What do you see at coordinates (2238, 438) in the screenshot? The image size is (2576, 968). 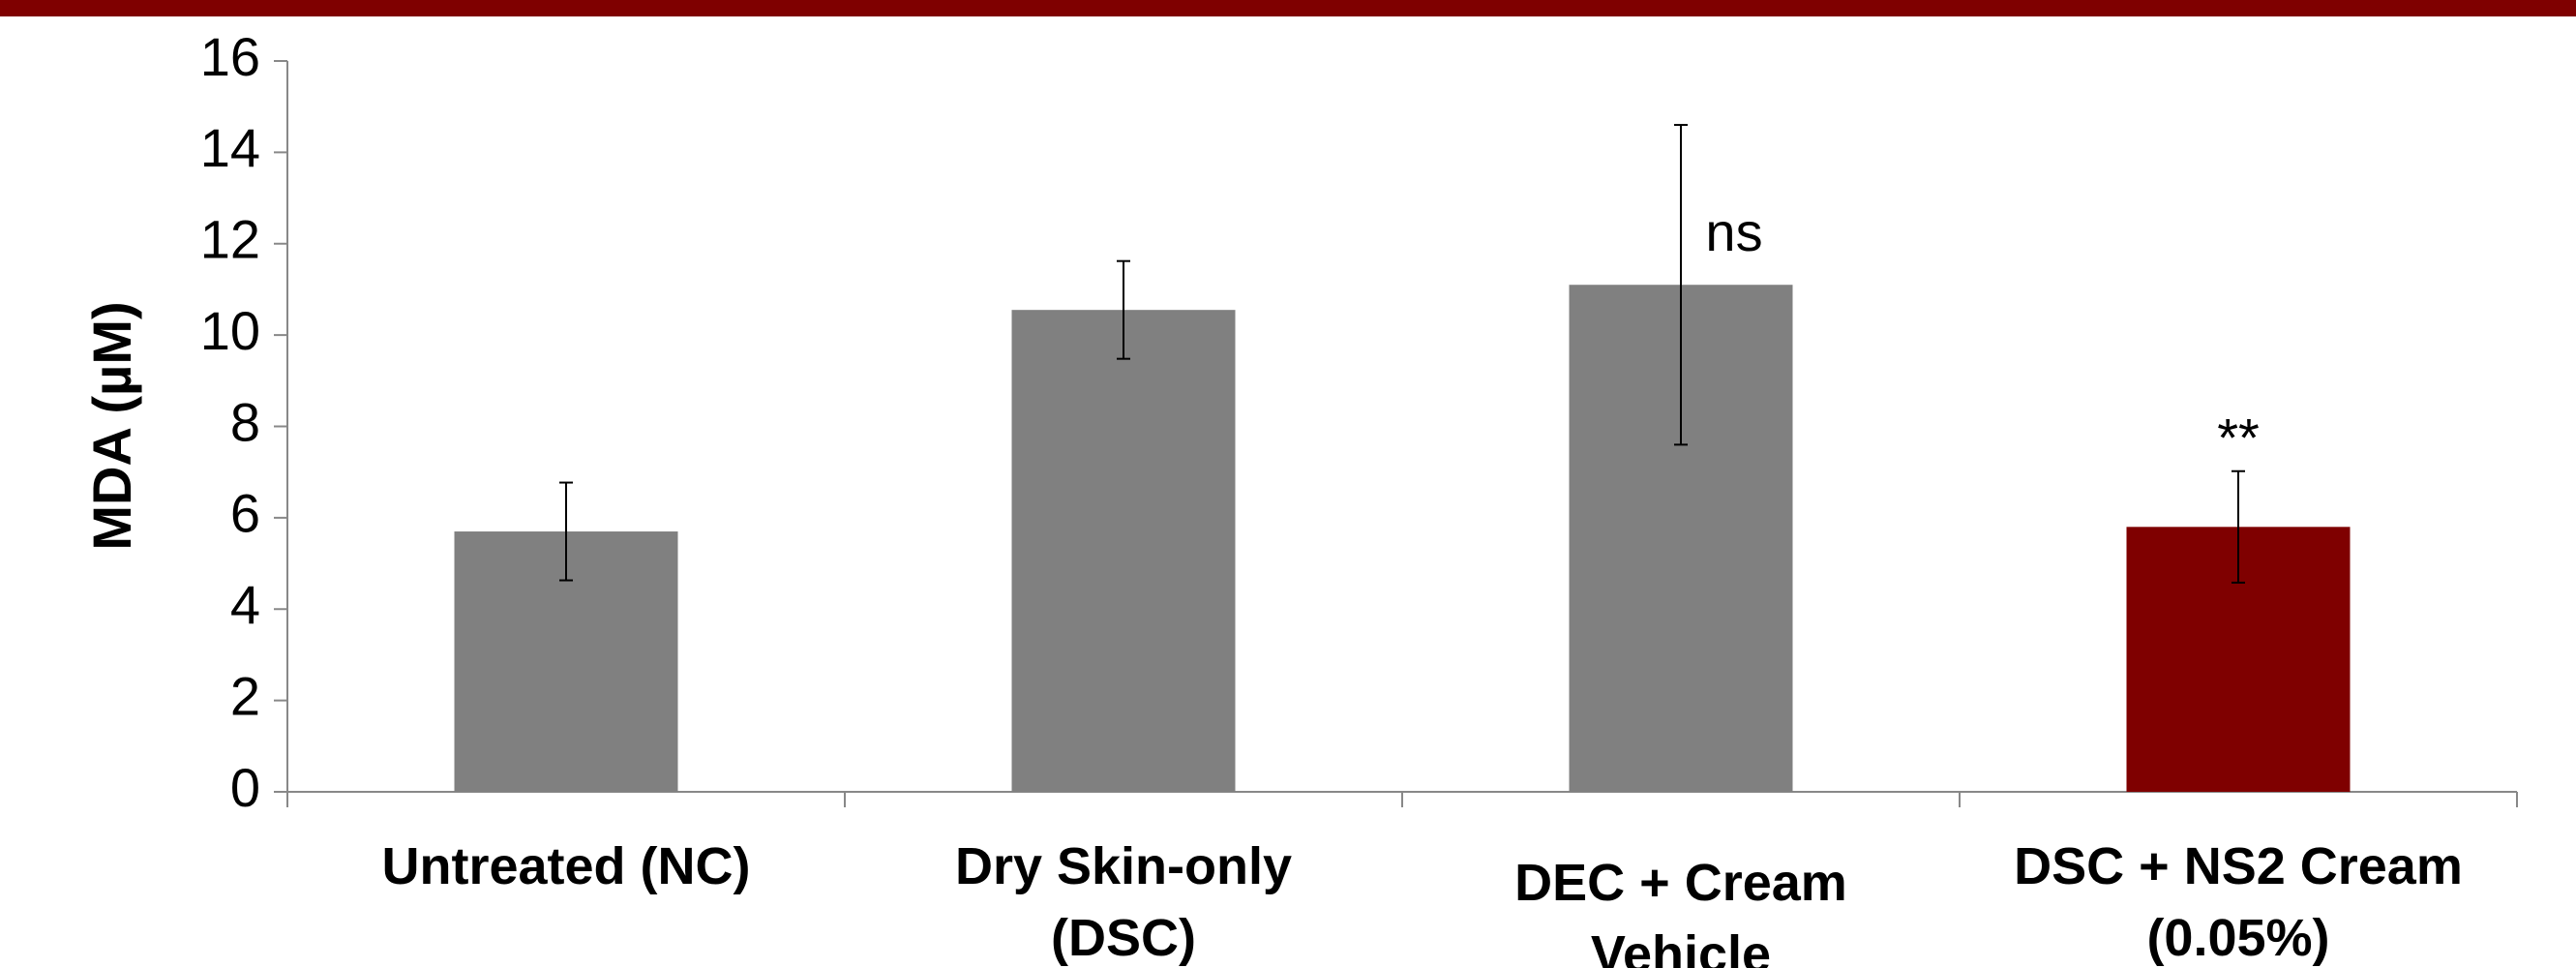 I see `annotation: **` at bounding box center [2238, 438].